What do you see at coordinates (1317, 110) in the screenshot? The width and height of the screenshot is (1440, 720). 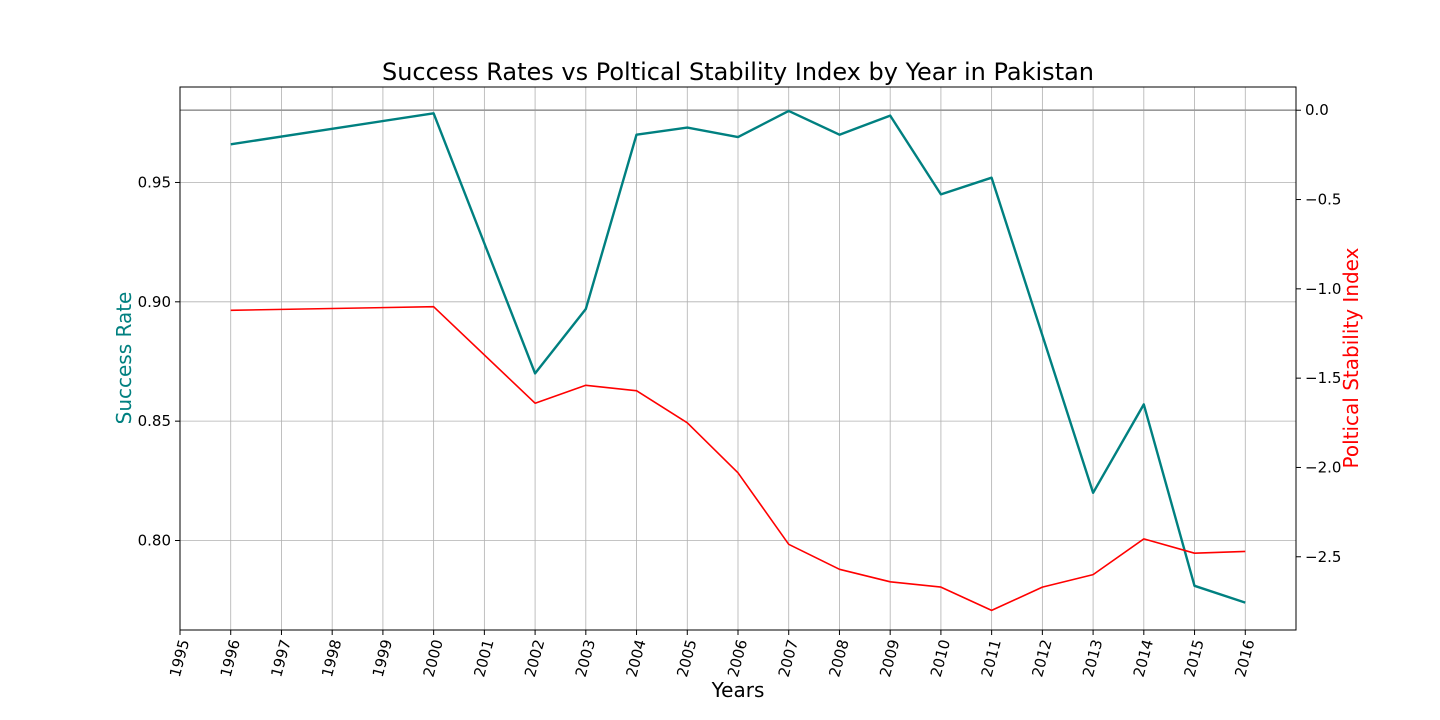 I see `y-right-tick-label: 0.0` at bounding box center [1317, 110].